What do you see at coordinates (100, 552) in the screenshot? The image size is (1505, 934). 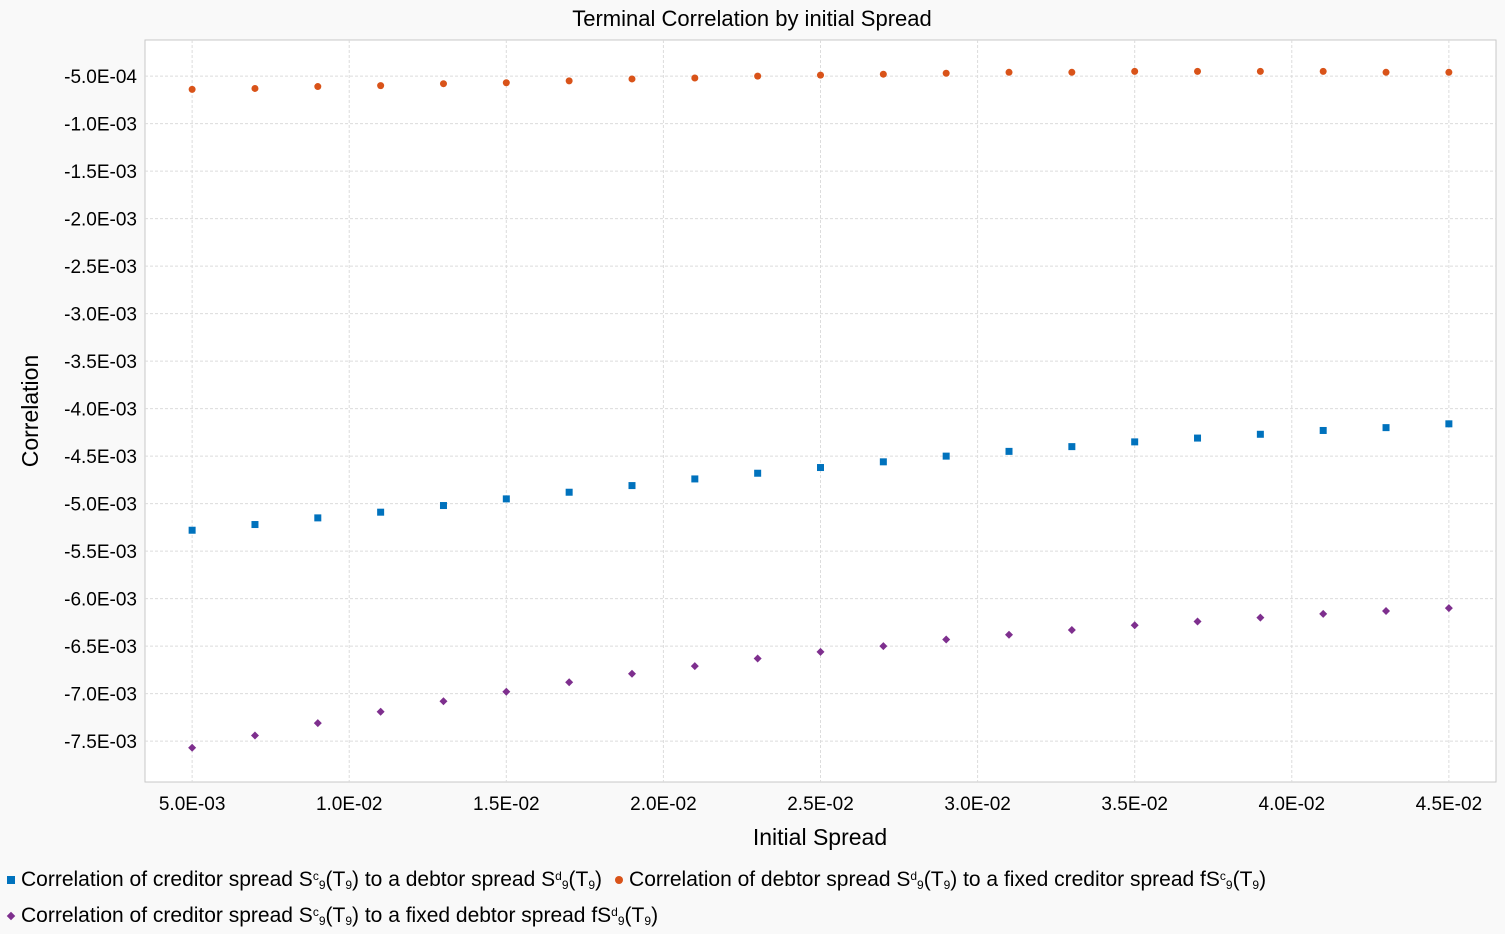 I see `y-tick-label: -5.5E-03` at bounding box center [100, 552].